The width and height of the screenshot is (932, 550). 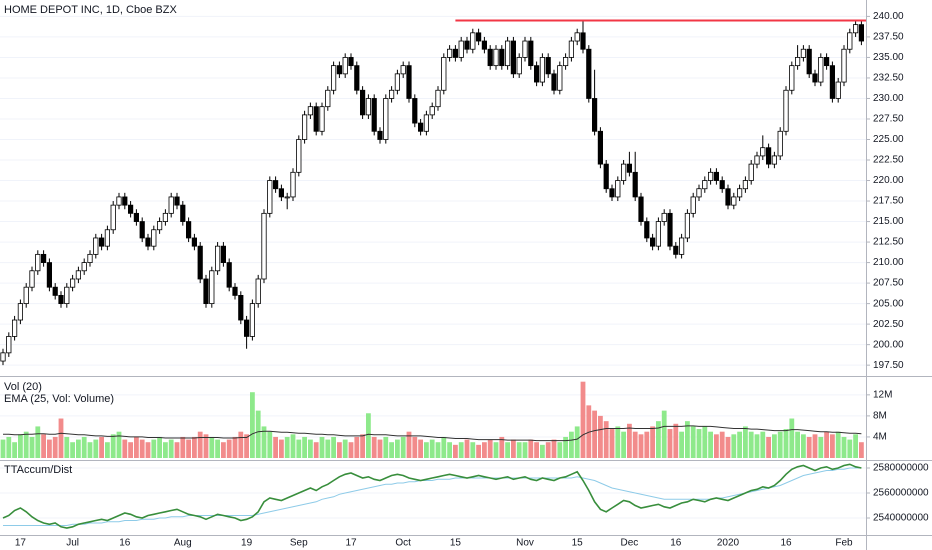 What do you see at coordinates (901, 518) in the screenshot?
I see `y-tick-label: 2540000000` at bounding box center [901, 518].